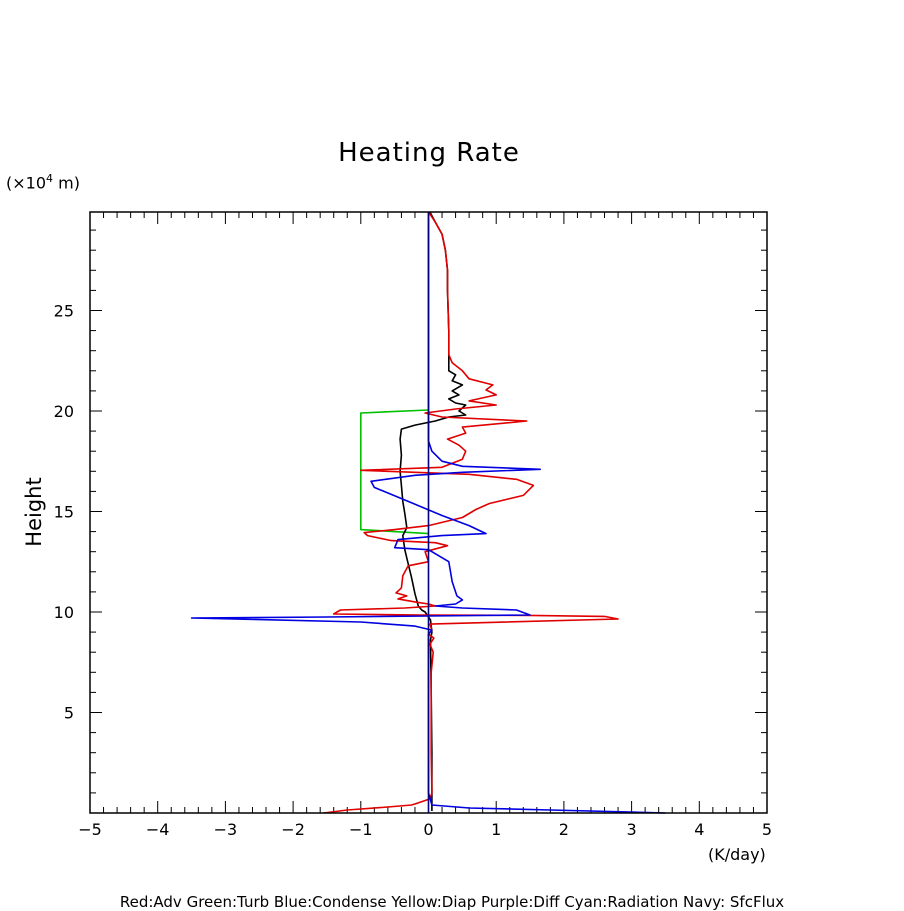 Image resolution: width=904 pixels, height=911 pixels. I want to click on x-tick-label: 3, so click(632, 829).